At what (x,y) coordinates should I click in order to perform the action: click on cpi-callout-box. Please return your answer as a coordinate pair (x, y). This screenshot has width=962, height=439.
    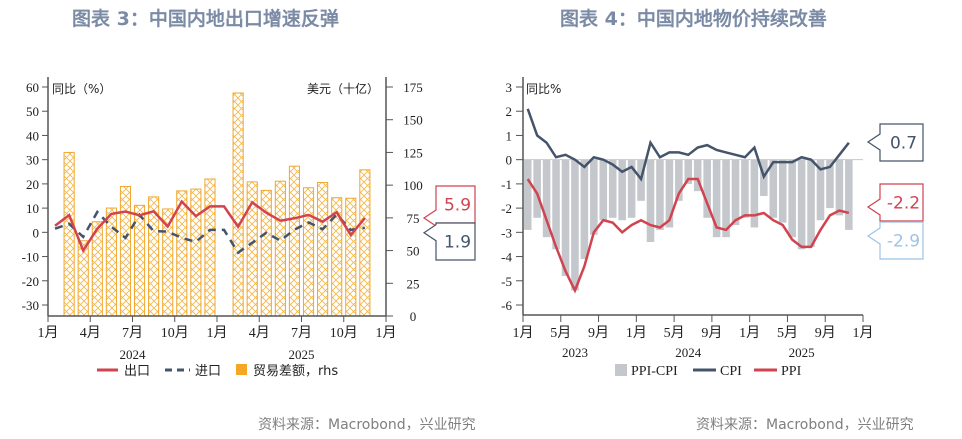
    Looking at the image, I should click on (895, 142).